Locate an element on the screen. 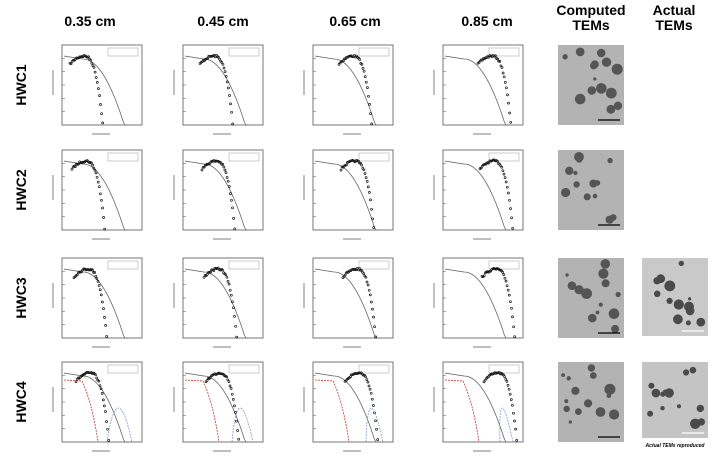 Image resolution: width=715 pixels, height=457 pixels. header-line: Actual is located at coordinates (674, 10).